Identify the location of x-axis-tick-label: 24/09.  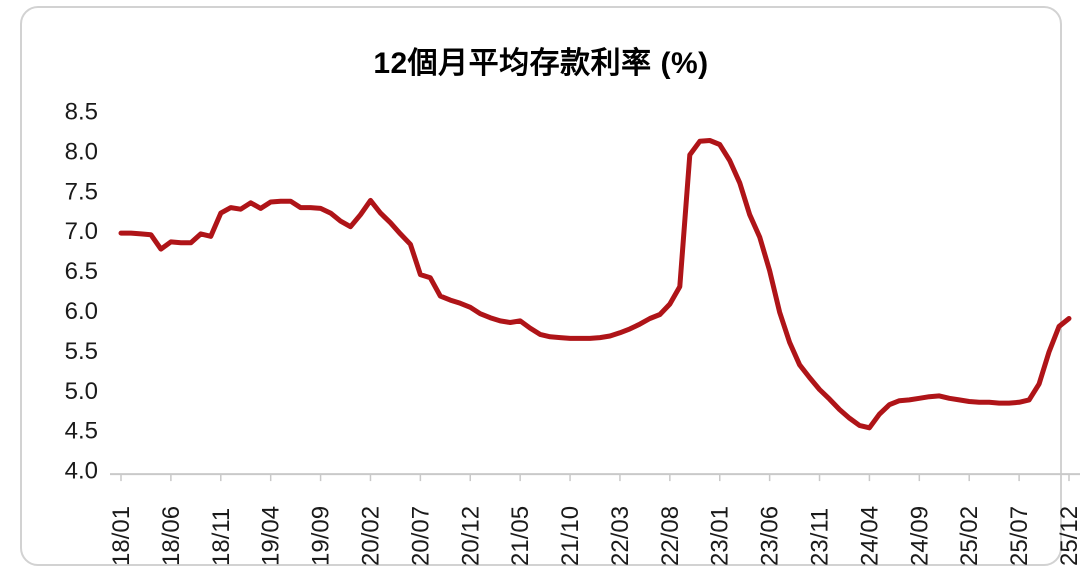
(919, 536).